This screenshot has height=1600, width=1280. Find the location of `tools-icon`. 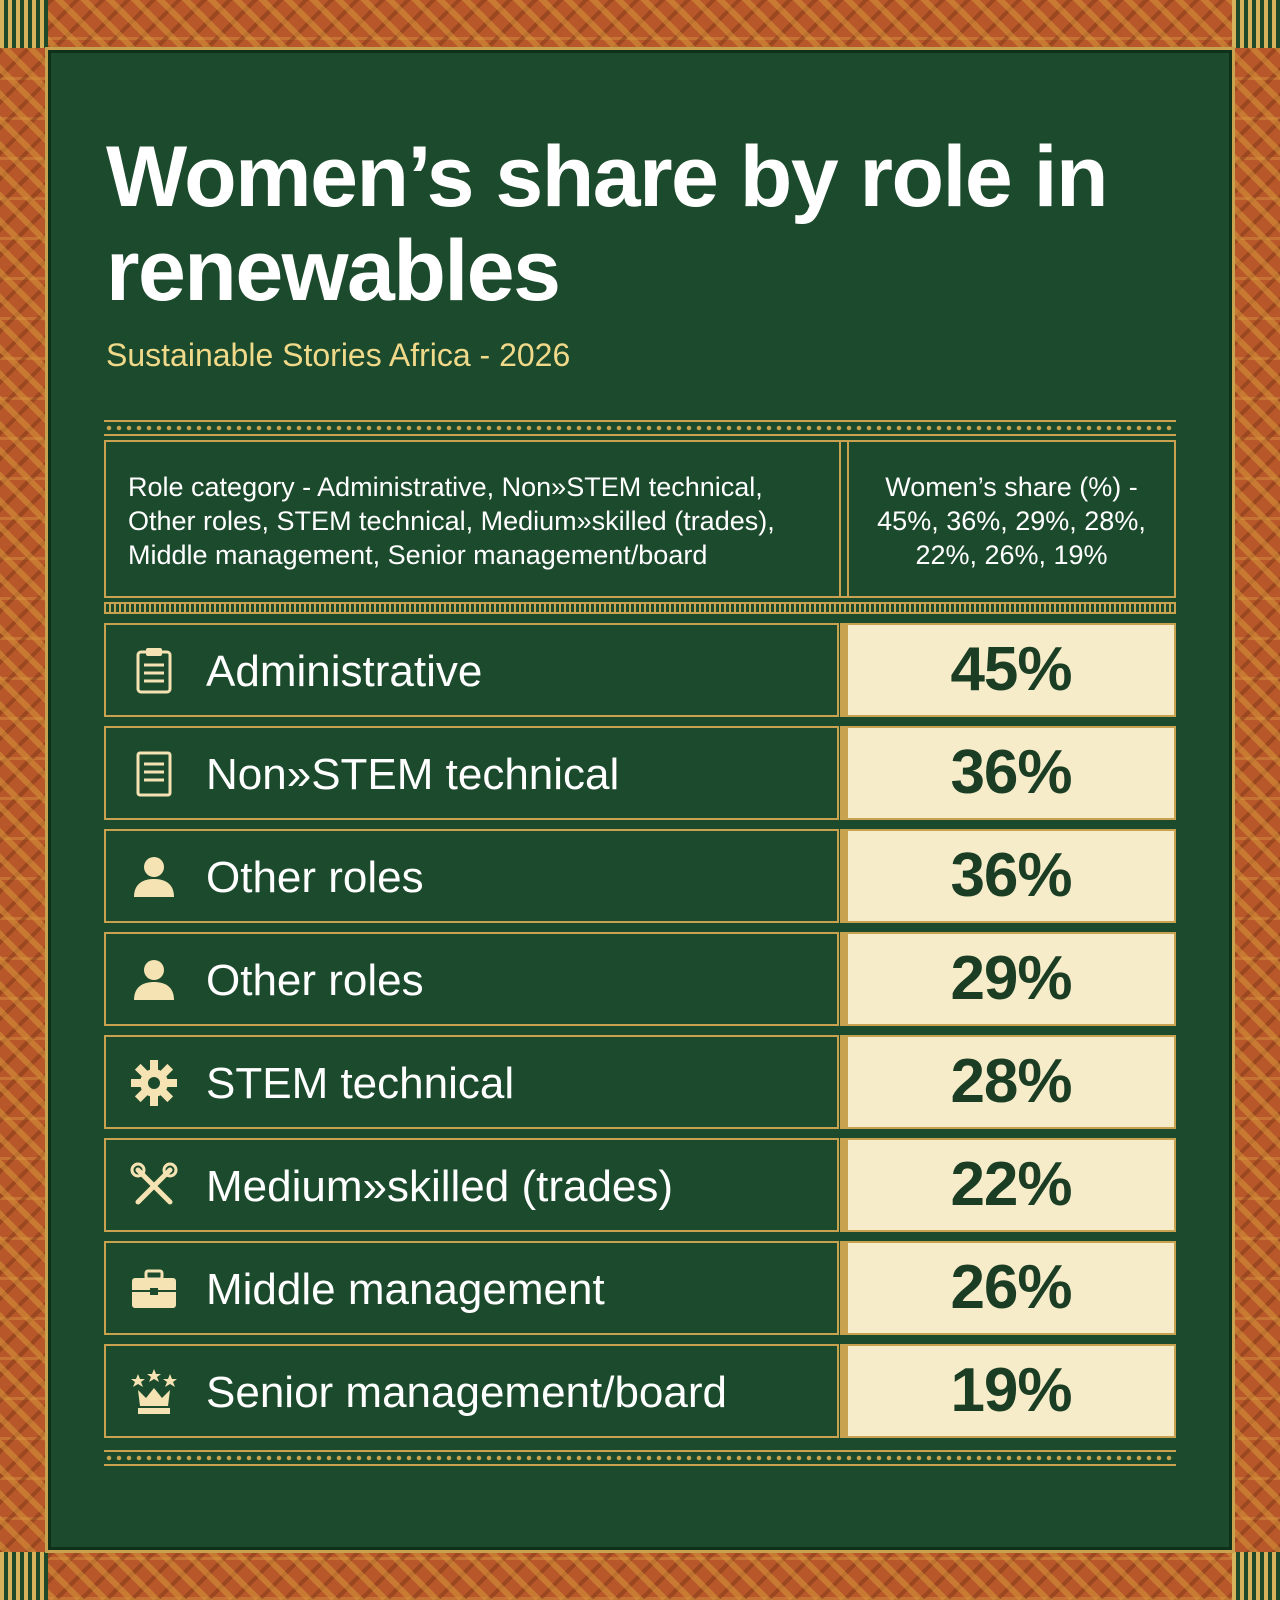

tools-icon is located at coordinates (154, 1186).